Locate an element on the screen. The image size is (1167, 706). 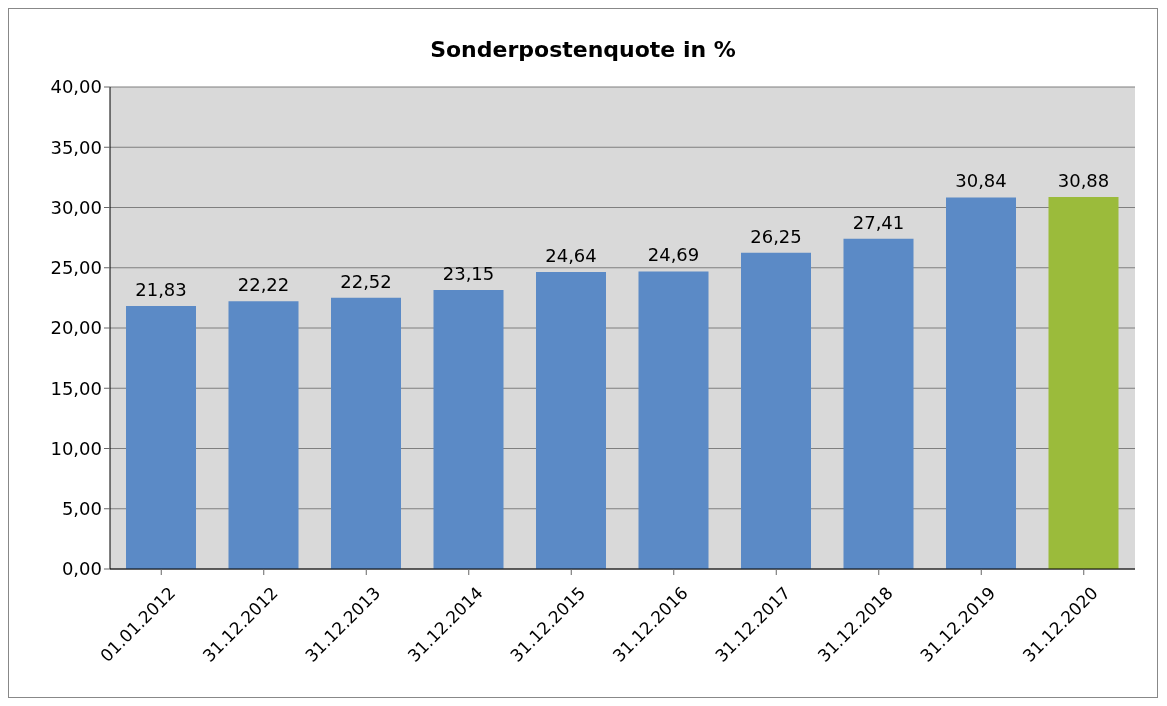
y-tick-label: 40,00 is located at coordinates (76, 87).